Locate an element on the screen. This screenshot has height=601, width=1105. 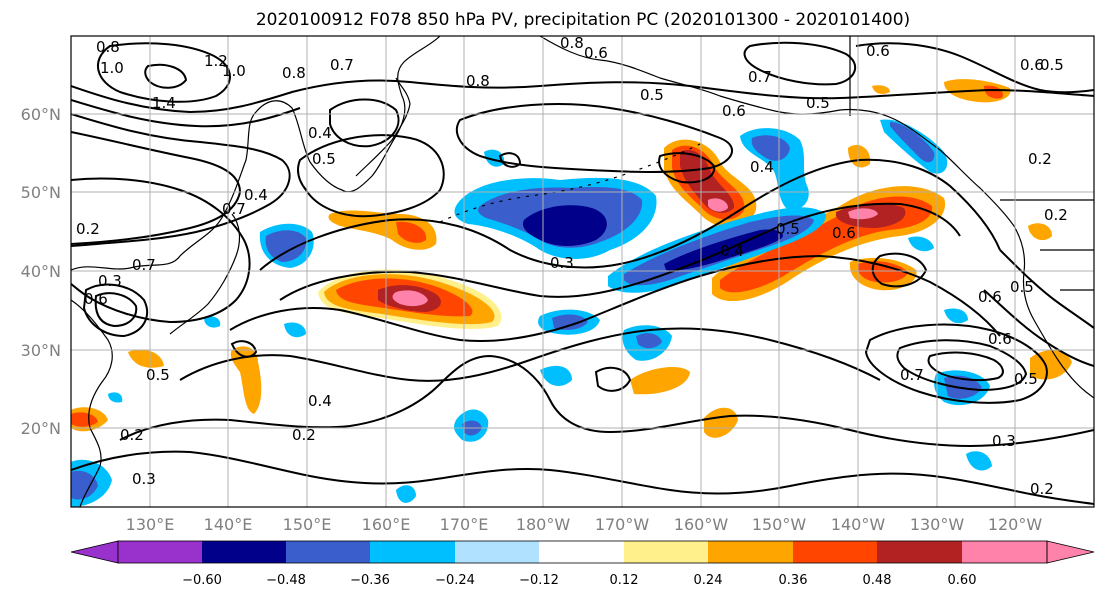
longitude-label: 130°E is located at coordinates (150, 524).